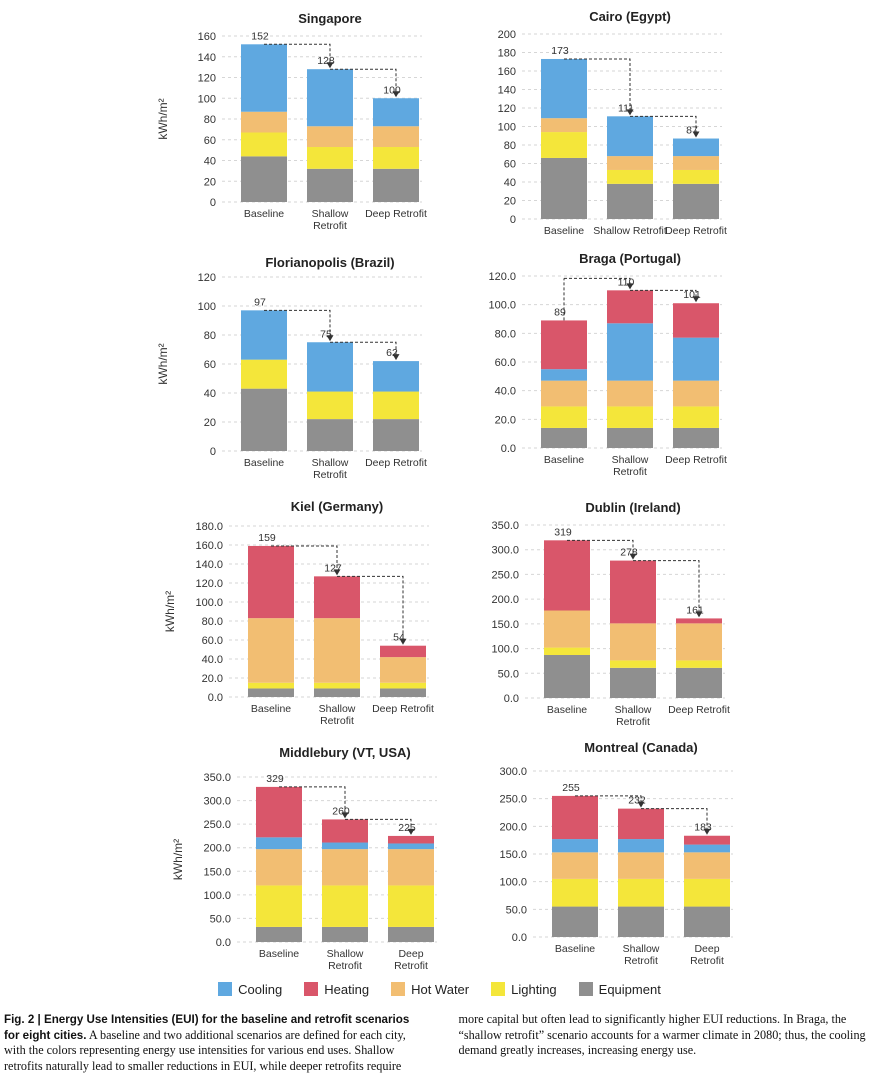 The width and height of the screenshot is (879, 1080). I want to click on chart-title: Montreal (Canada), so click(640, 747).